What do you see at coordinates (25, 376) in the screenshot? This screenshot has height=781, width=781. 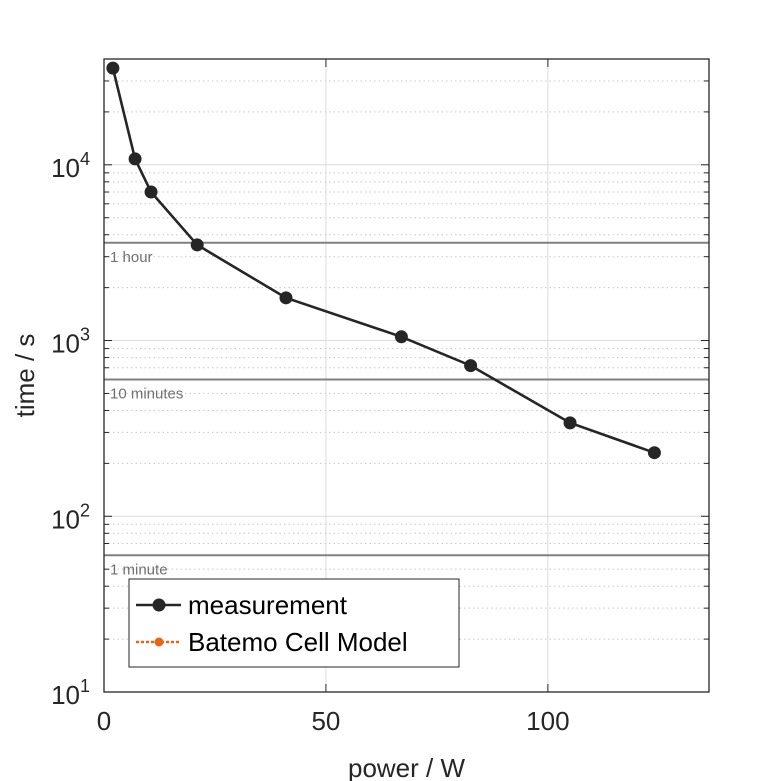 I see `y-axis-label: time / s` at bounding box center [25, 376].